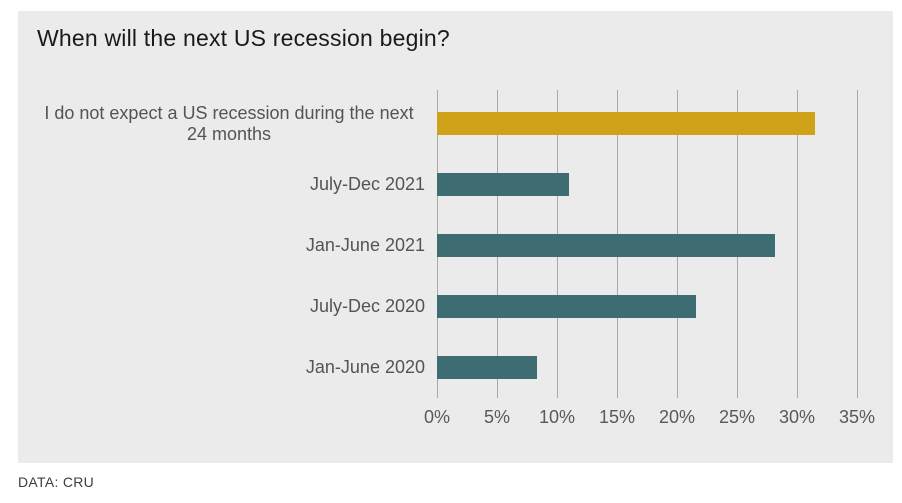 Image resolution: width=902 pixels, height=503 pixels. I want to click on x-axis-tick-label: 20%, so click(677, 417).